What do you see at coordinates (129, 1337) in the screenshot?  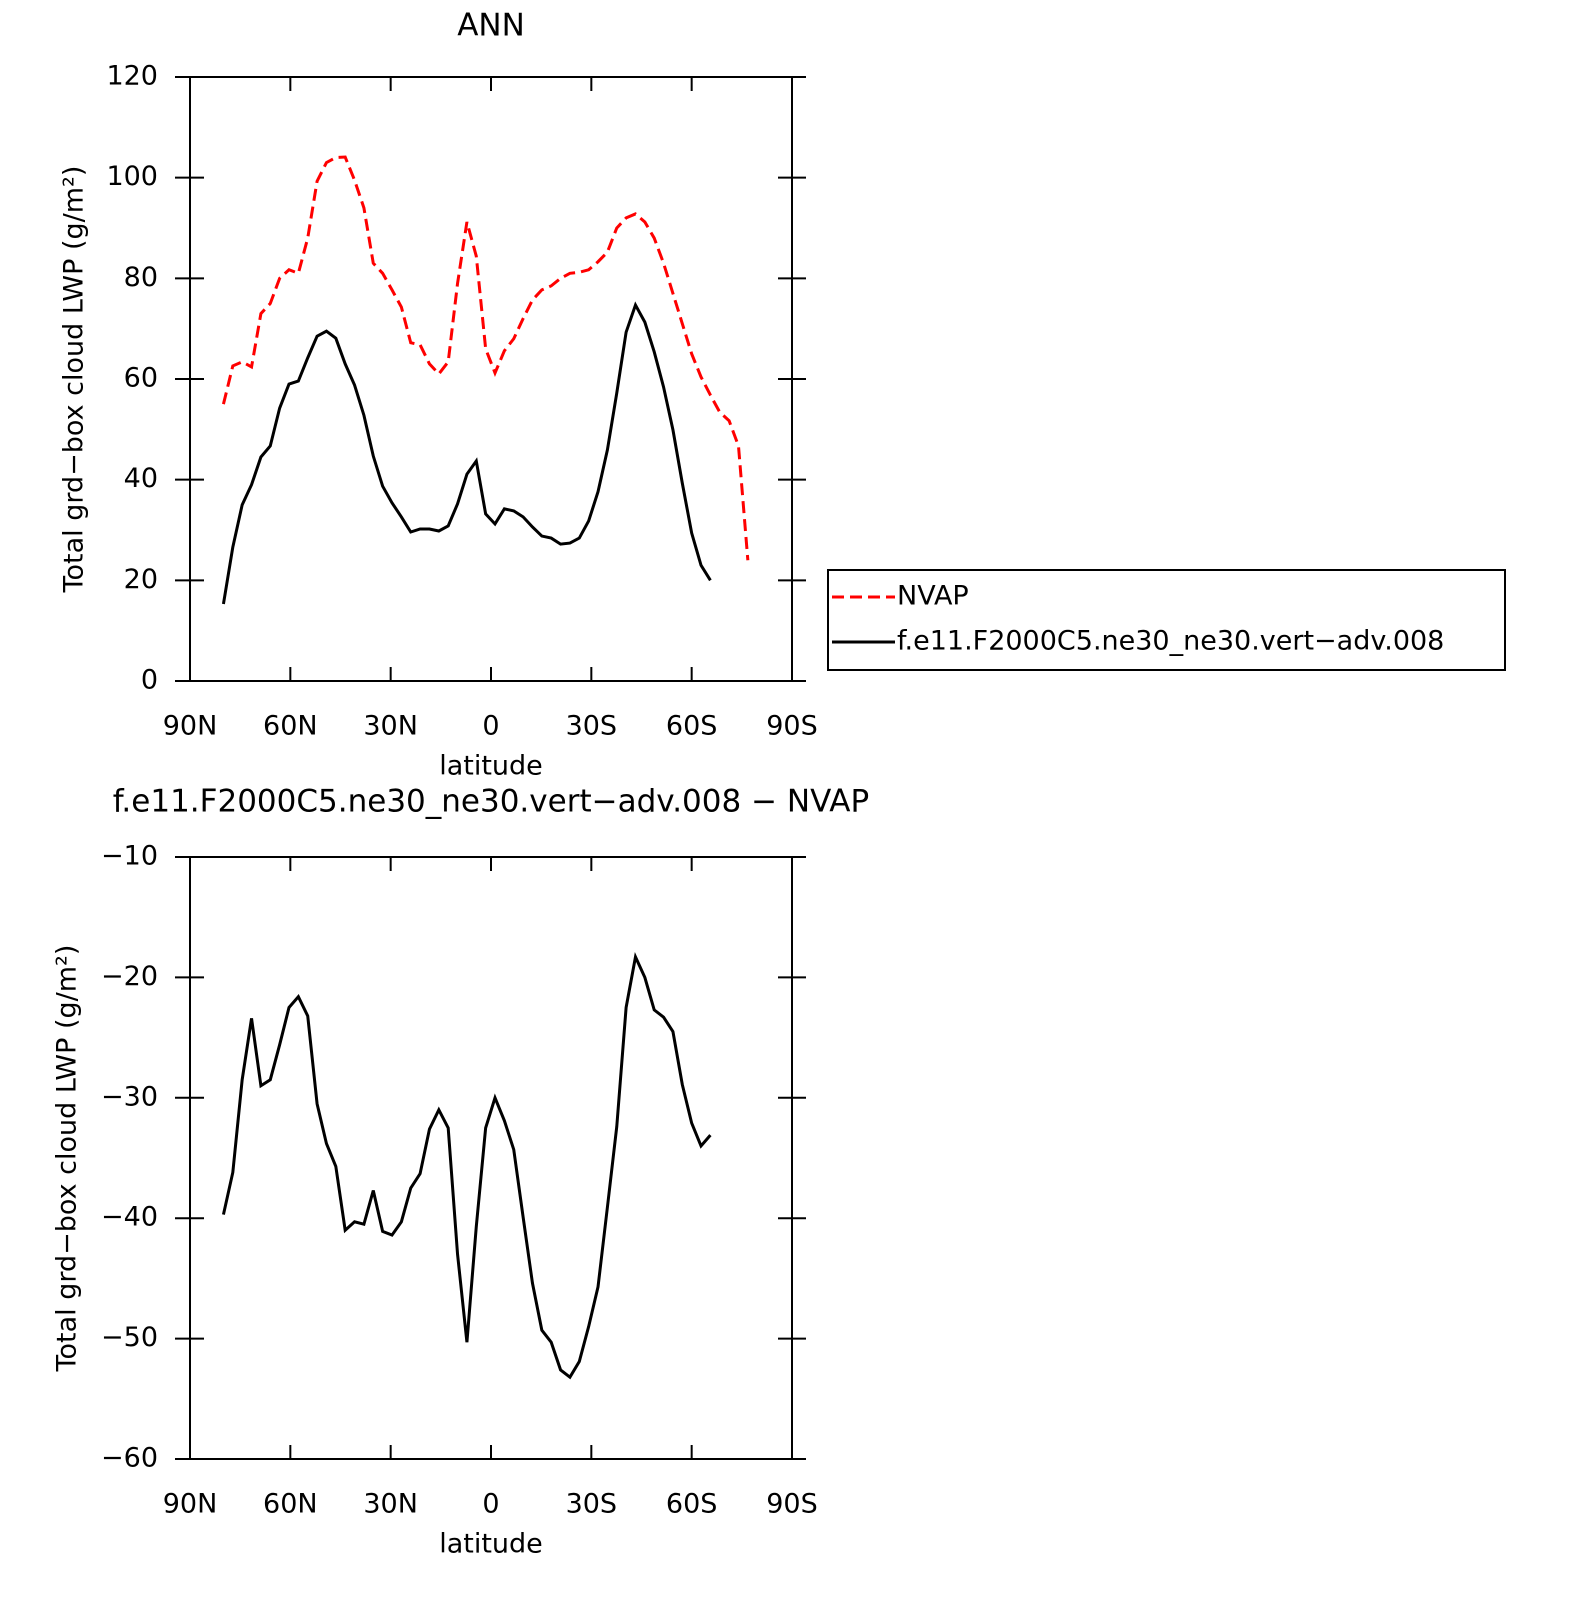 I see `y-tick-label: −50` at bounding box center [129, 1337].